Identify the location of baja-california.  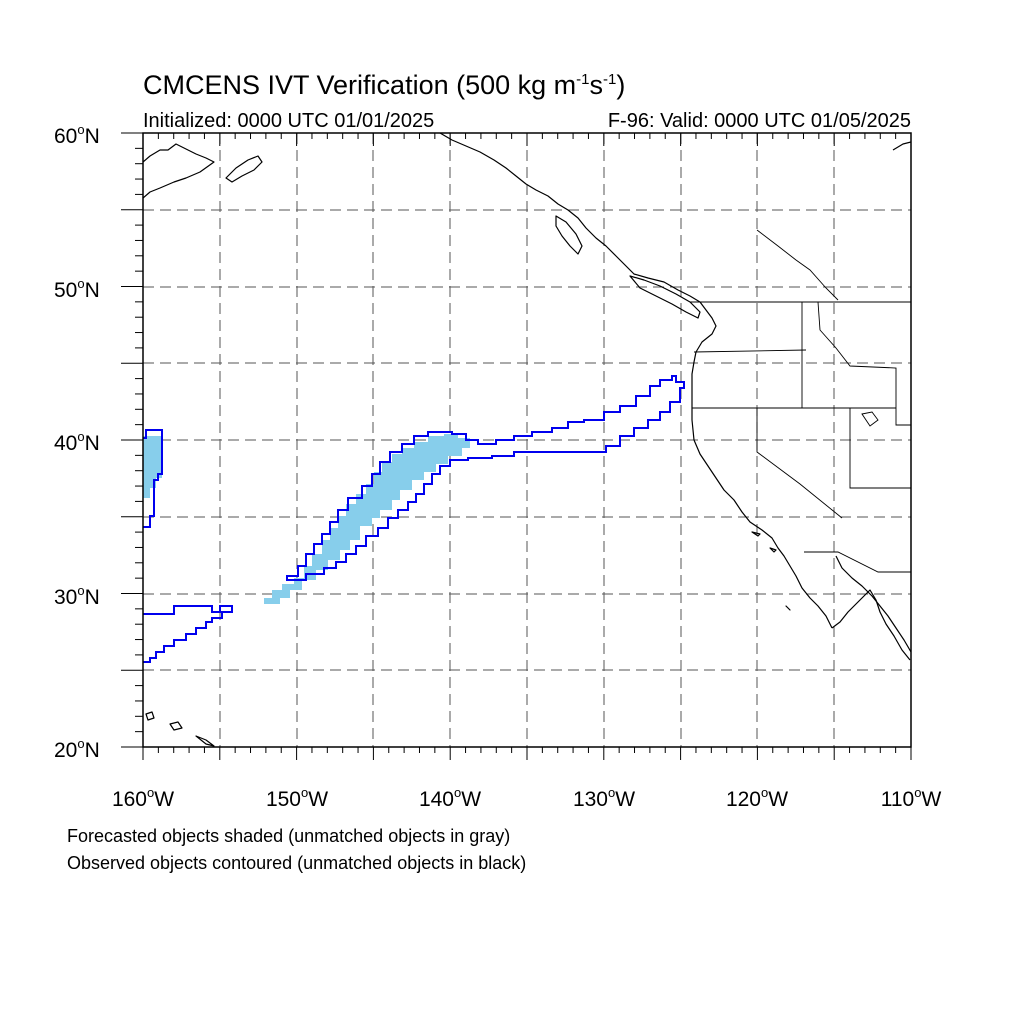
(871, 625).